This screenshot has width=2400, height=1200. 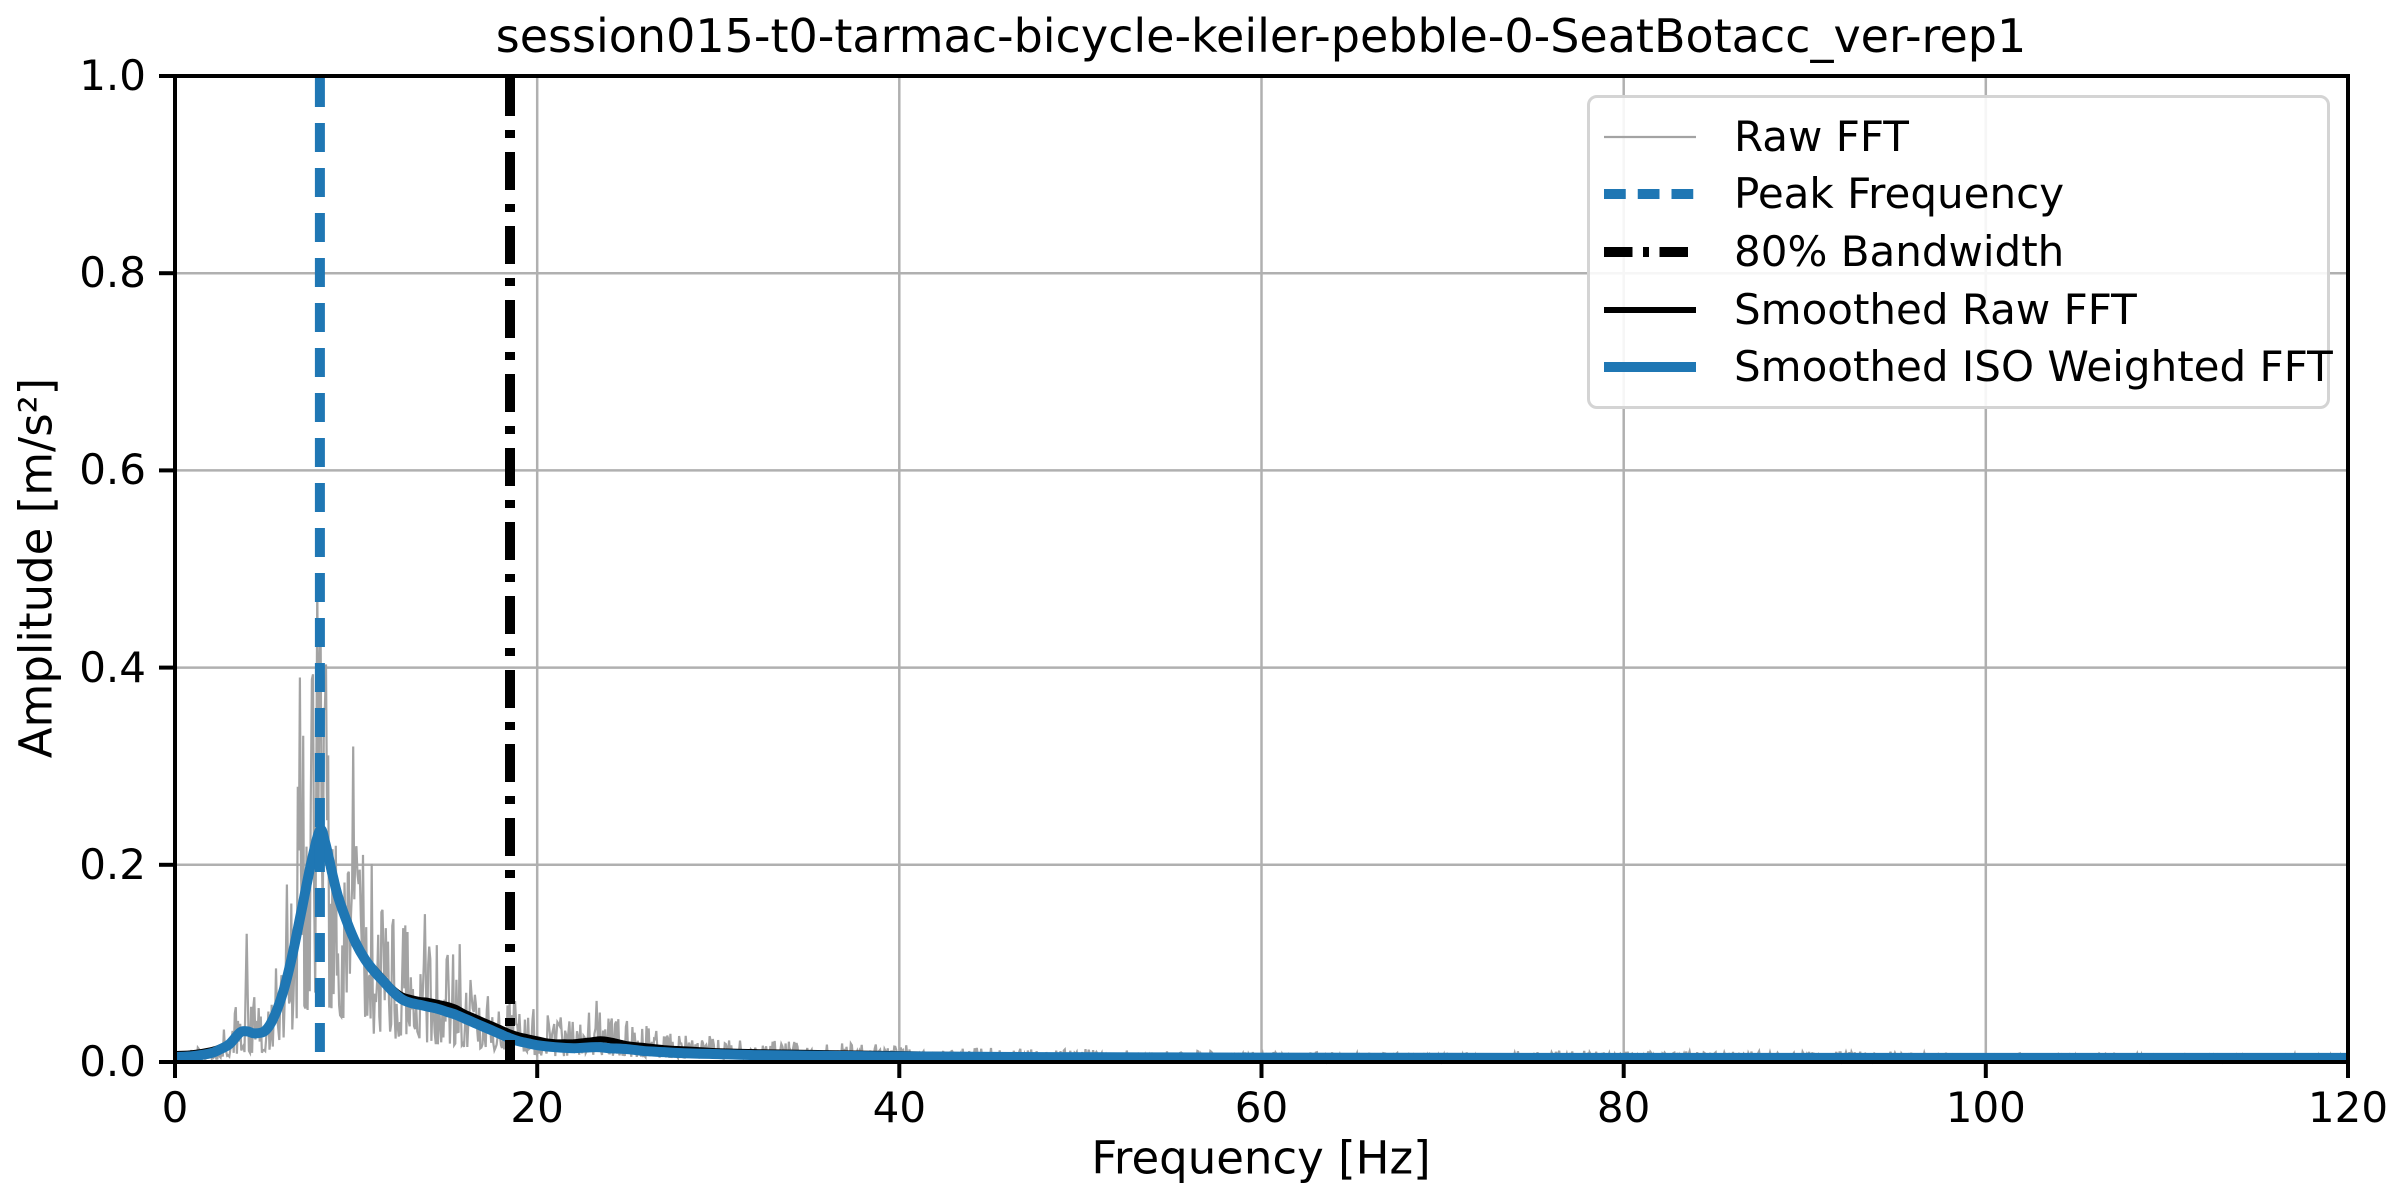 I want to click on legend-label: Raw FFT, so click(x=1821, y=136).